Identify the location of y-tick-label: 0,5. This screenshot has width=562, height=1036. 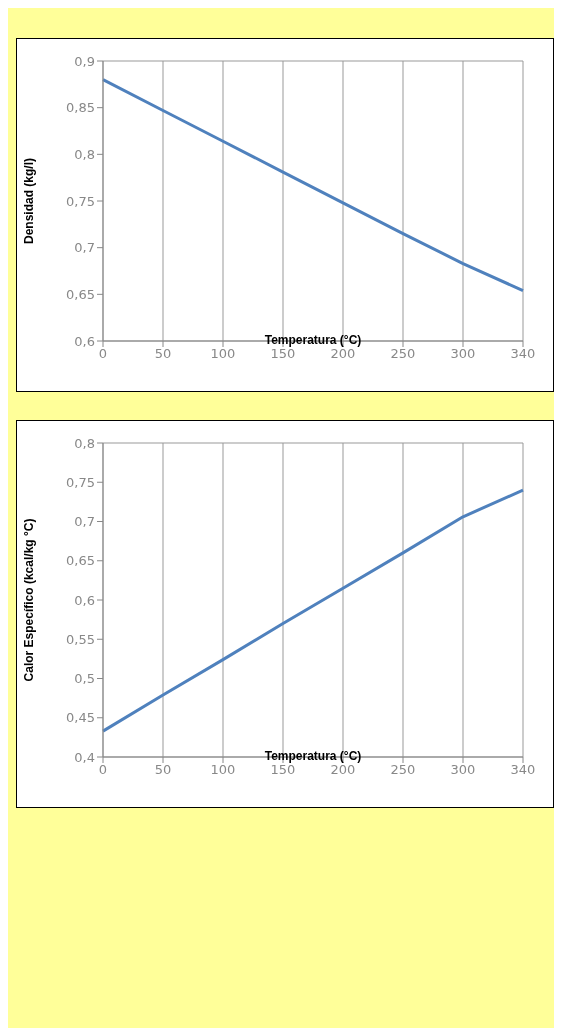
(84, 679).